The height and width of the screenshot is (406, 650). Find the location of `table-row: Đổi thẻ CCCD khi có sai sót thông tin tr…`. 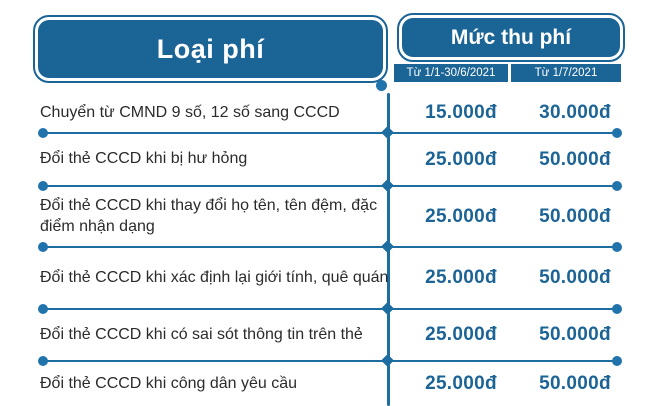

table-row: Đổi thẻ CCCD khi có sai sót thông tin tr… is located at coordinates (325, 335).